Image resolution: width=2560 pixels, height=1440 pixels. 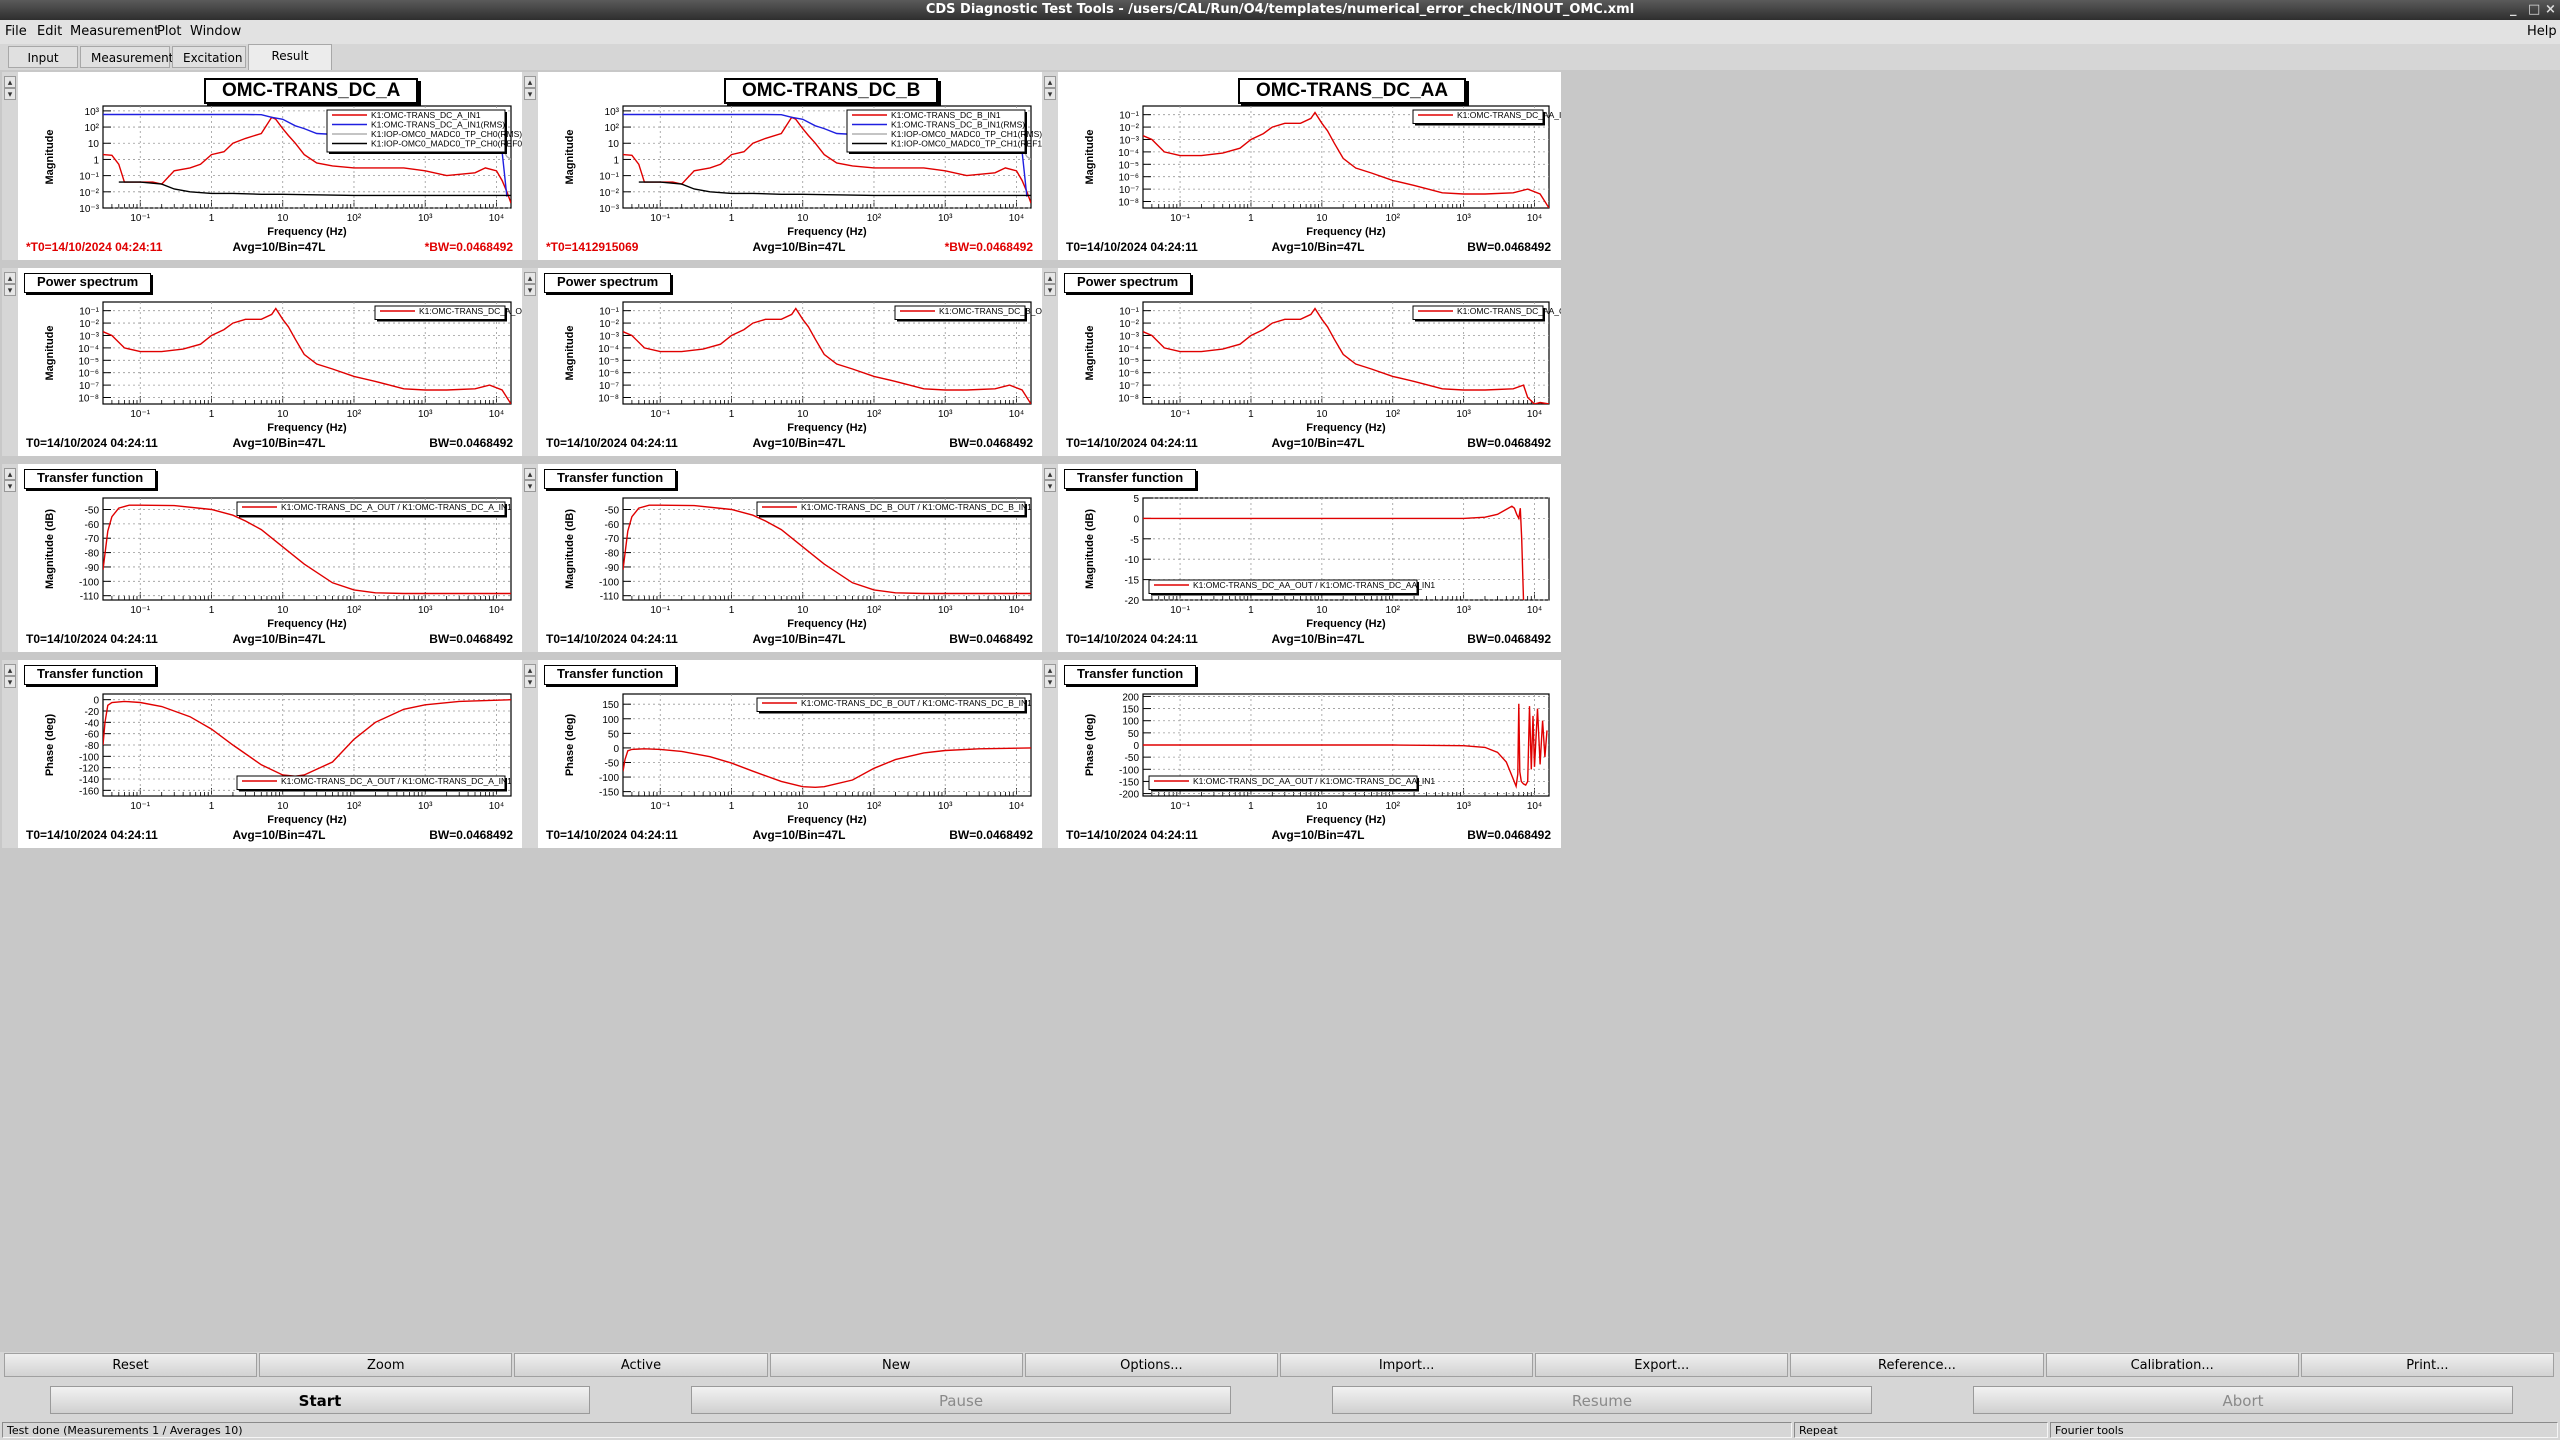 I want to click on button-new: New, so click(x=896, y=1365).